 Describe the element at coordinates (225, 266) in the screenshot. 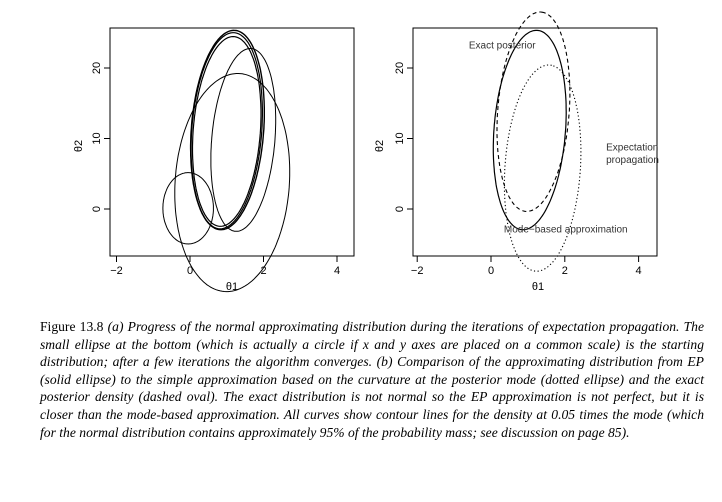

I see `panel-a-x-ticks: −2 0 2 4` at that location.